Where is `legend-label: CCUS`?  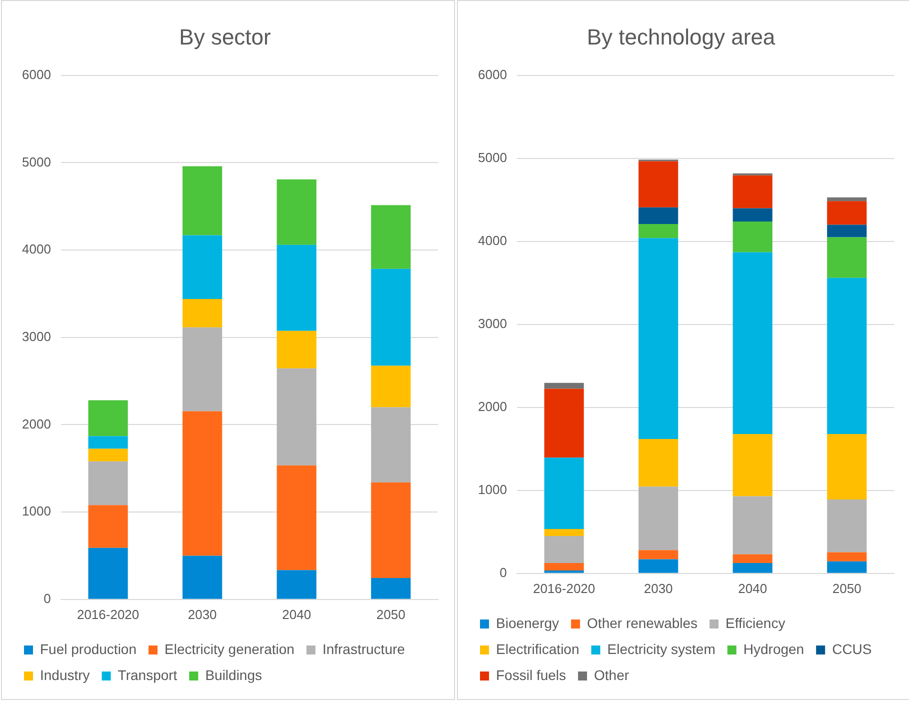 legend-label: CCUS is located at coordinates (852, 648).